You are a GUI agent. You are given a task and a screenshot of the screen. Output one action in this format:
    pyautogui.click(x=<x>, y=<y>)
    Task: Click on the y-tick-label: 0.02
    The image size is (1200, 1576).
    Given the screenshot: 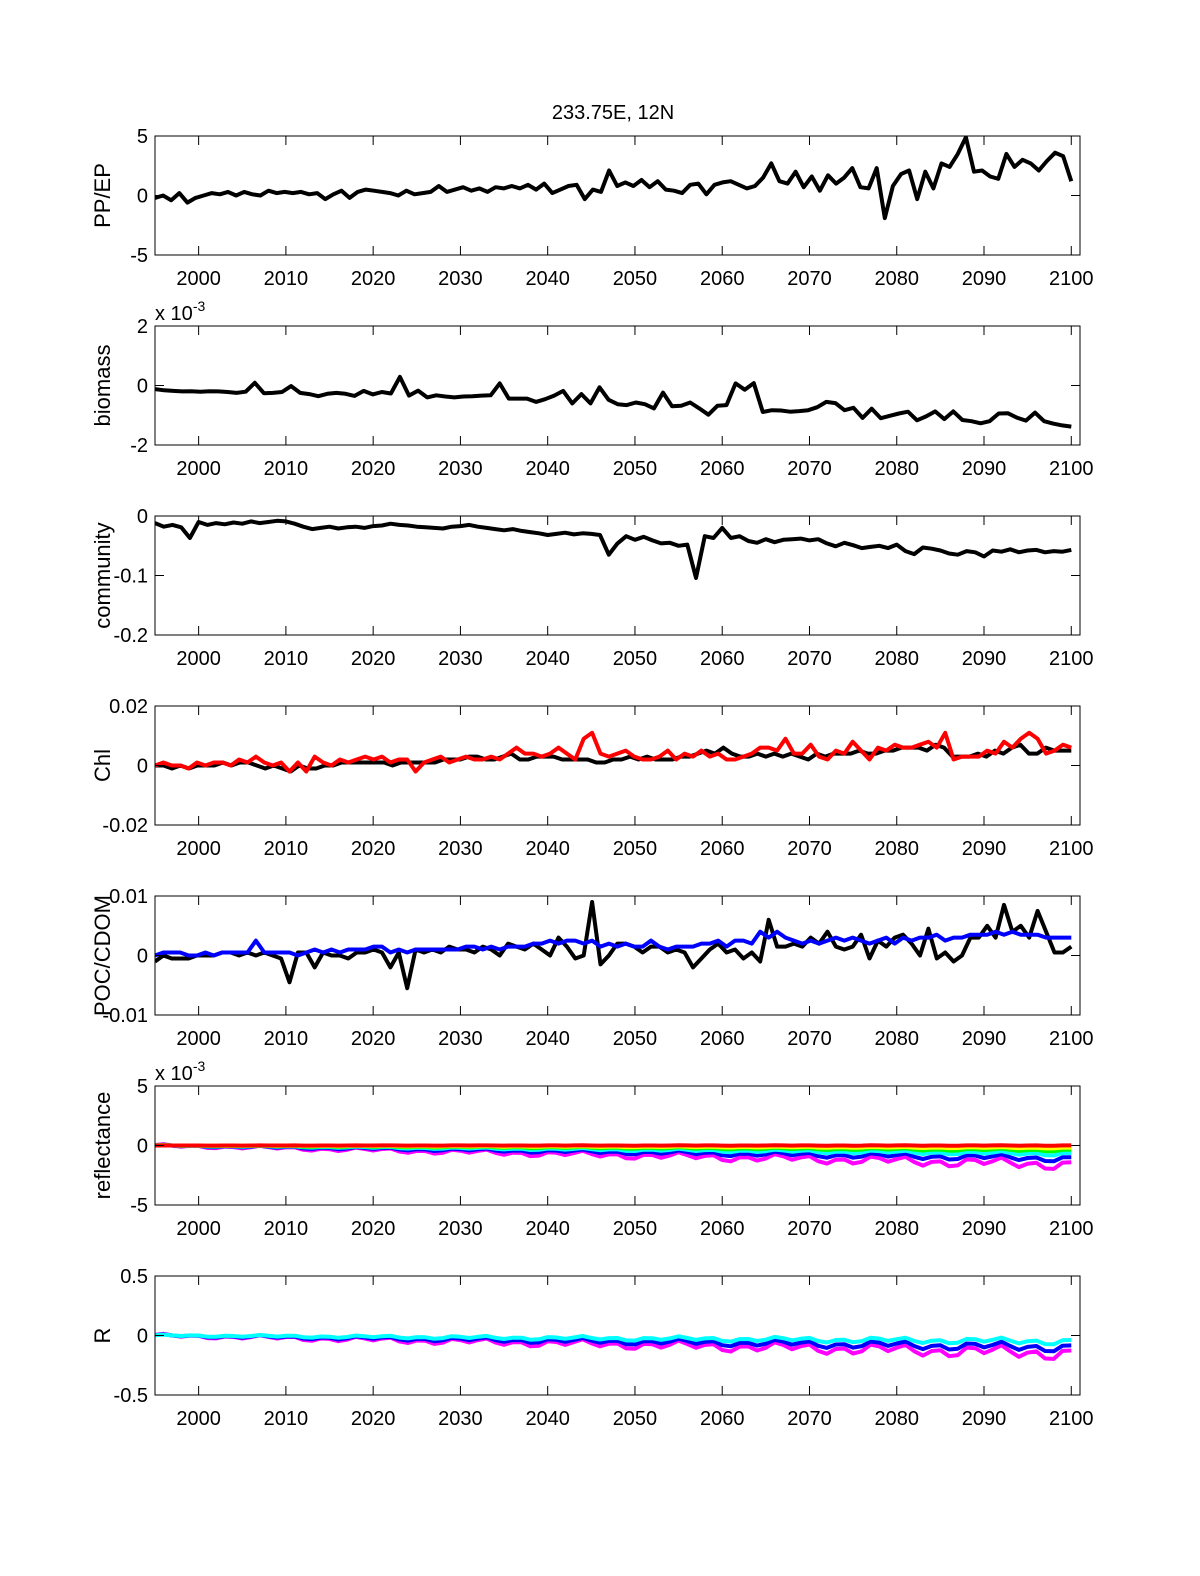 What is the action you would take?
    pyautogui.click(x=128, y=707)
    